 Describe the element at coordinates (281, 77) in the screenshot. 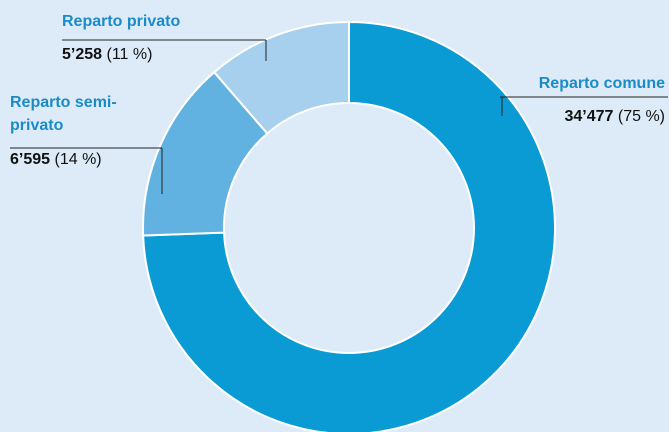

I see `donut-slice` at that location.